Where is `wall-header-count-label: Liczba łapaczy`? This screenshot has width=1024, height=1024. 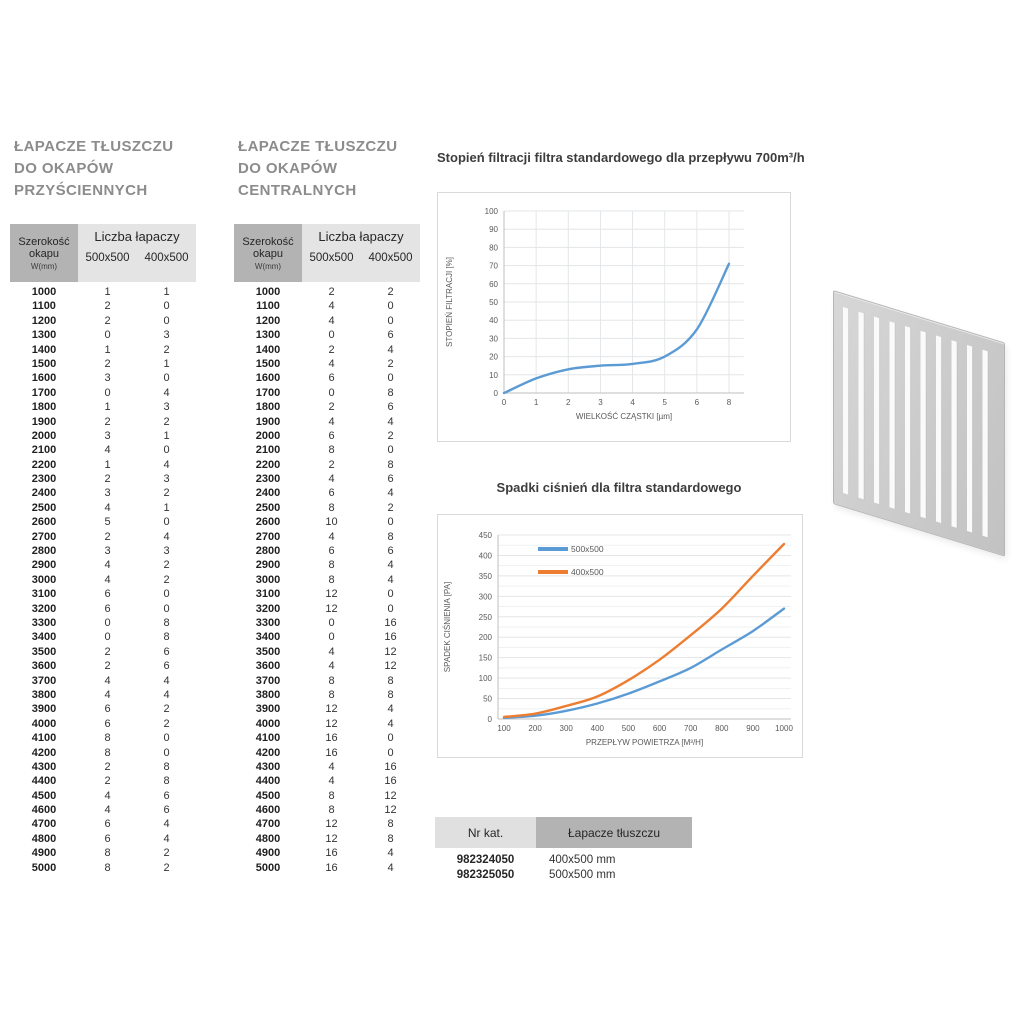 wall-header-count-label: Liczba łapaczy is located at coordinates (137, 236).